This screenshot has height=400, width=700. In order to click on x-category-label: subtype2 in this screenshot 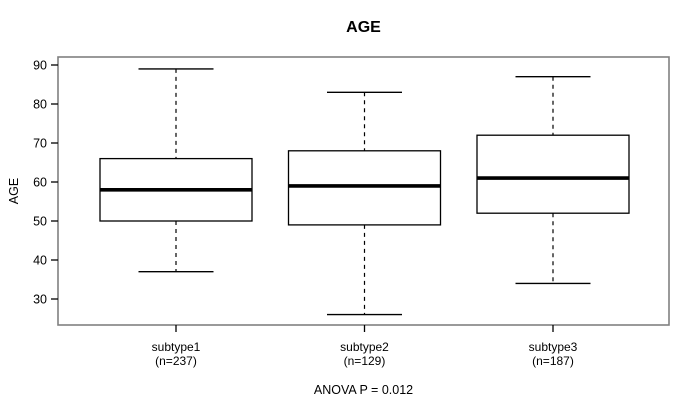, I will do `click(364, 347)`.